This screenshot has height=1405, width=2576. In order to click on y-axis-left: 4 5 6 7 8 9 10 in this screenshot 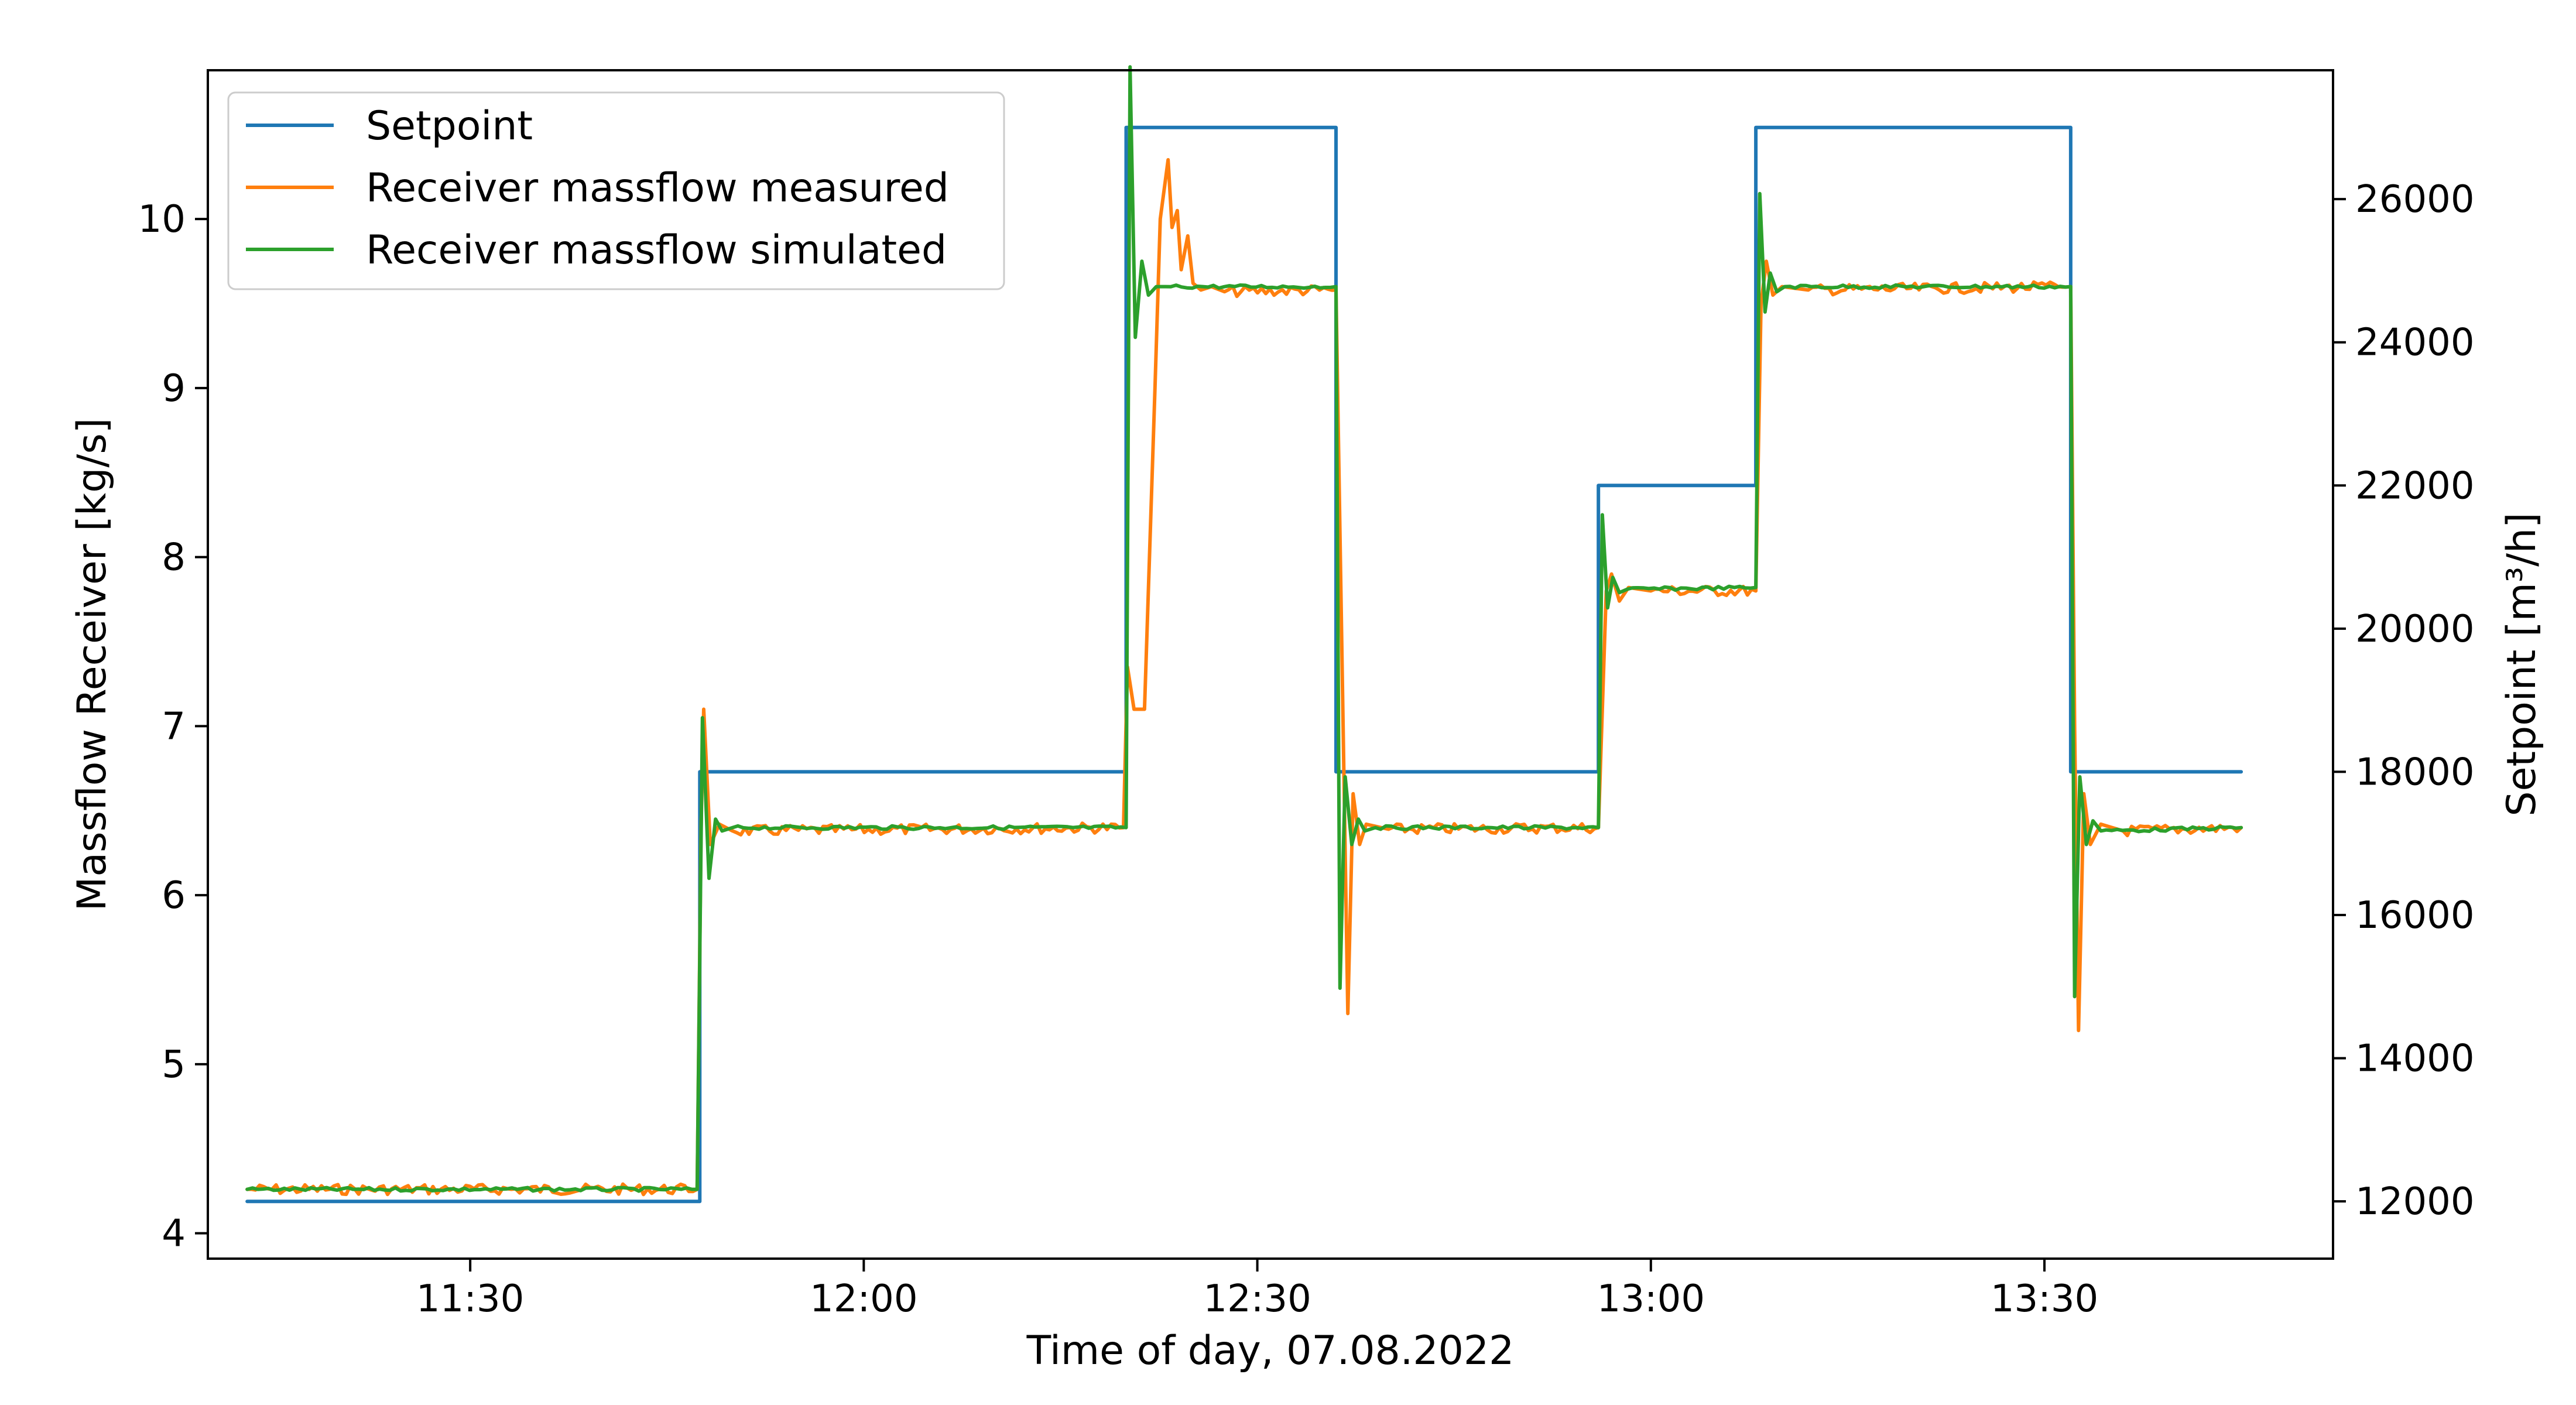, I will do `click(173, 727)`.